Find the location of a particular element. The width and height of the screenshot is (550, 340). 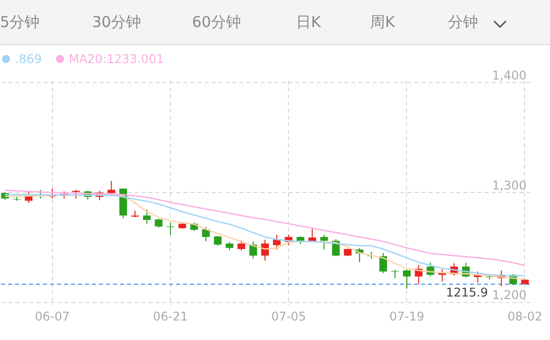

x-tick-label: 07-05 is located at coordinates (288, 317).